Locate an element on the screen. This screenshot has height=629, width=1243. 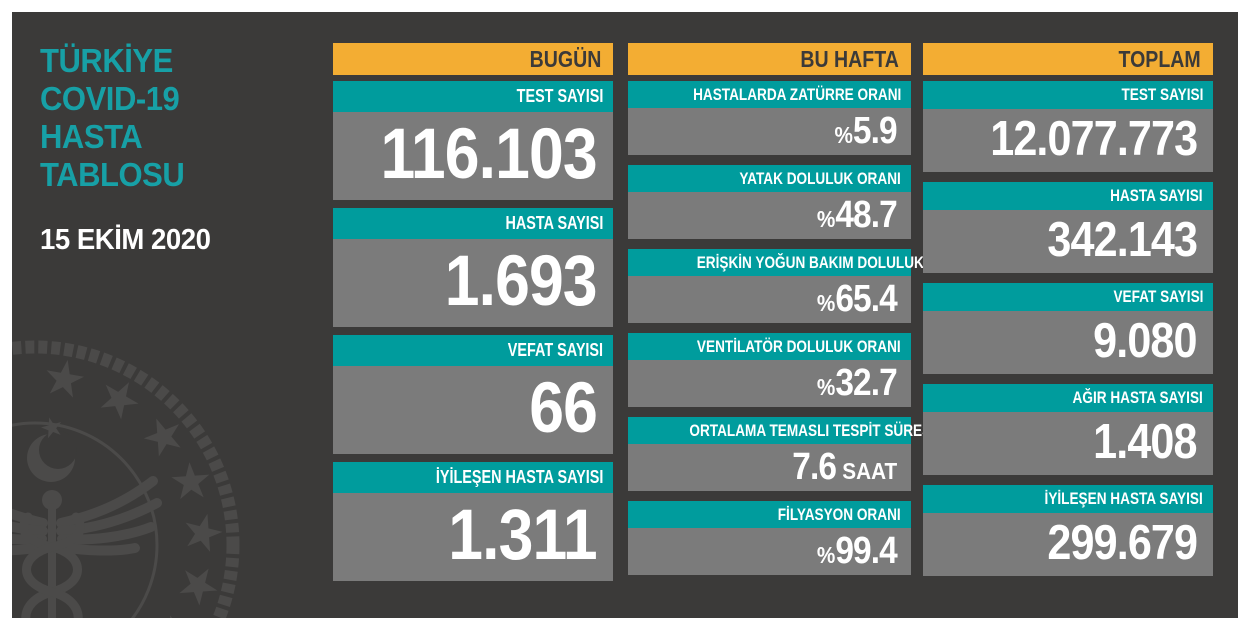
stat-block: HASTA SAYISI 1.693 is located at coordinates (473, 267).